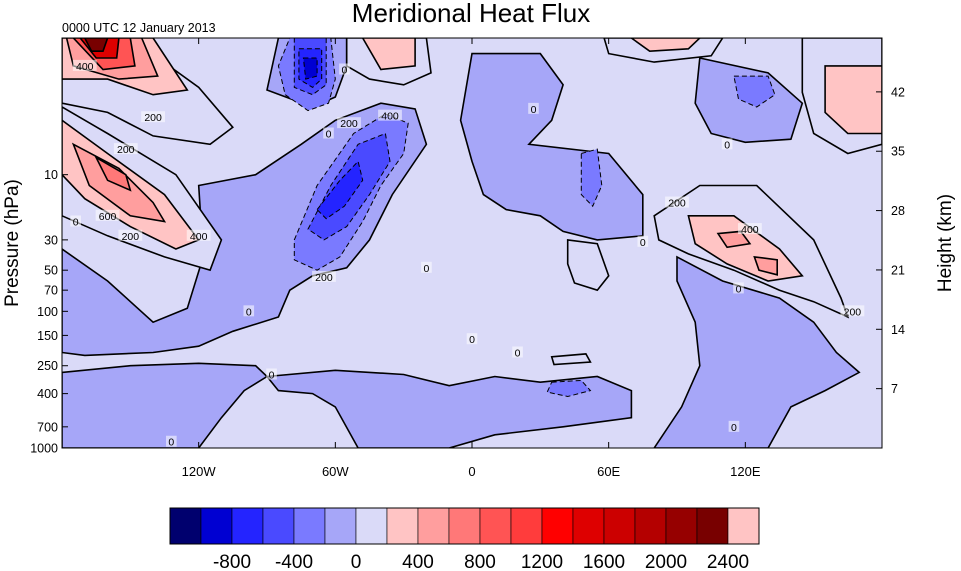 This screenshot has width=961, height=571. I want to click on x-tick-label: 120W, so click(199, 471).